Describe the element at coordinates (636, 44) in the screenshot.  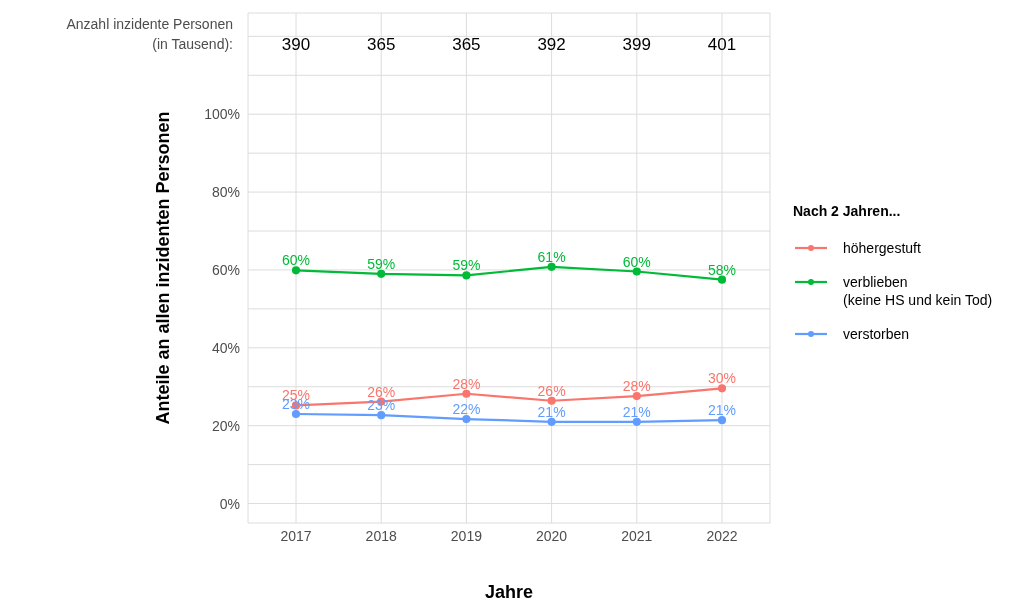
I see `annotation: 399` at that location.